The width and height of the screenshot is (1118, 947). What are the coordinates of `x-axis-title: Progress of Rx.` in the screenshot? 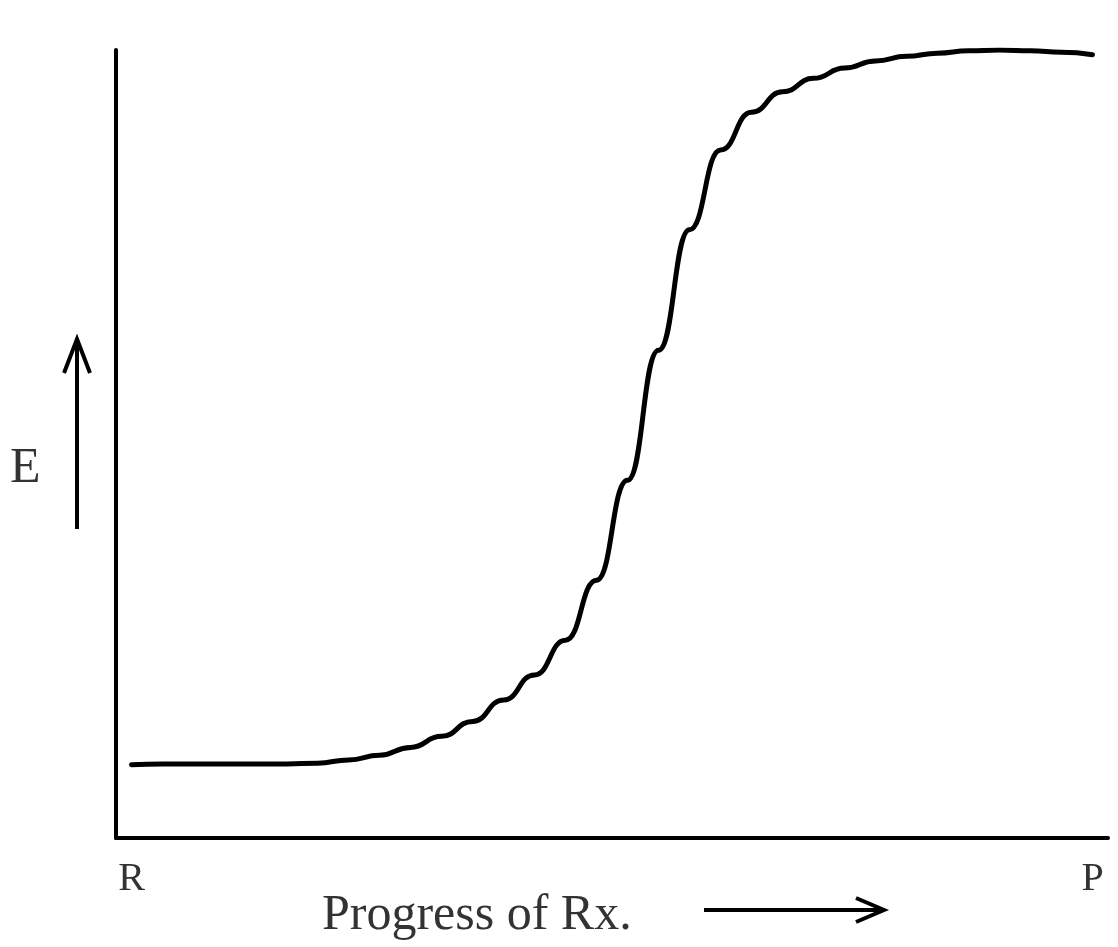 It's located at (477, 912).